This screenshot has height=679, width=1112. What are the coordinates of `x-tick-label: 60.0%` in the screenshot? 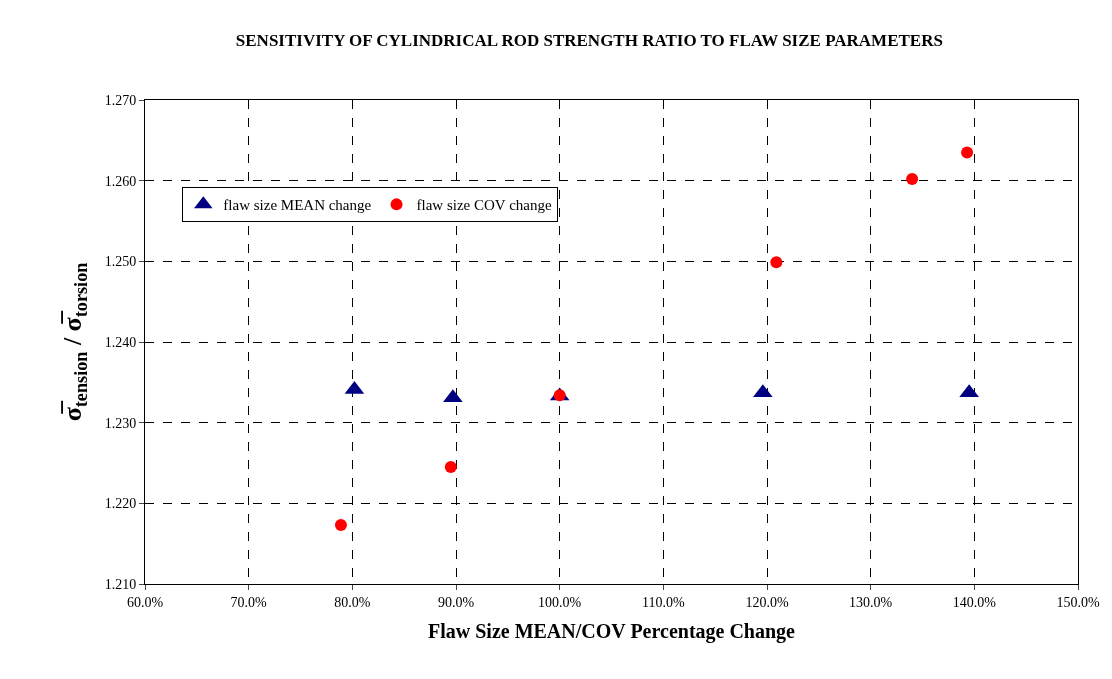 It's located at (145, 602).